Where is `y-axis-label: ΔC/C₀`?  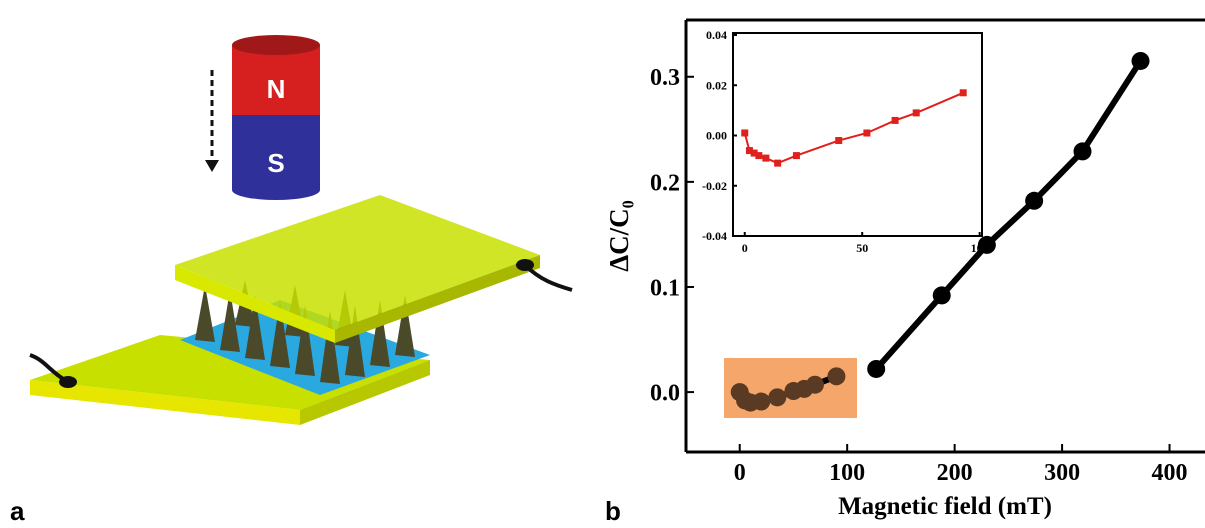 y-axis-label: ΔC/C₀ is located at coordinates (619, 236).